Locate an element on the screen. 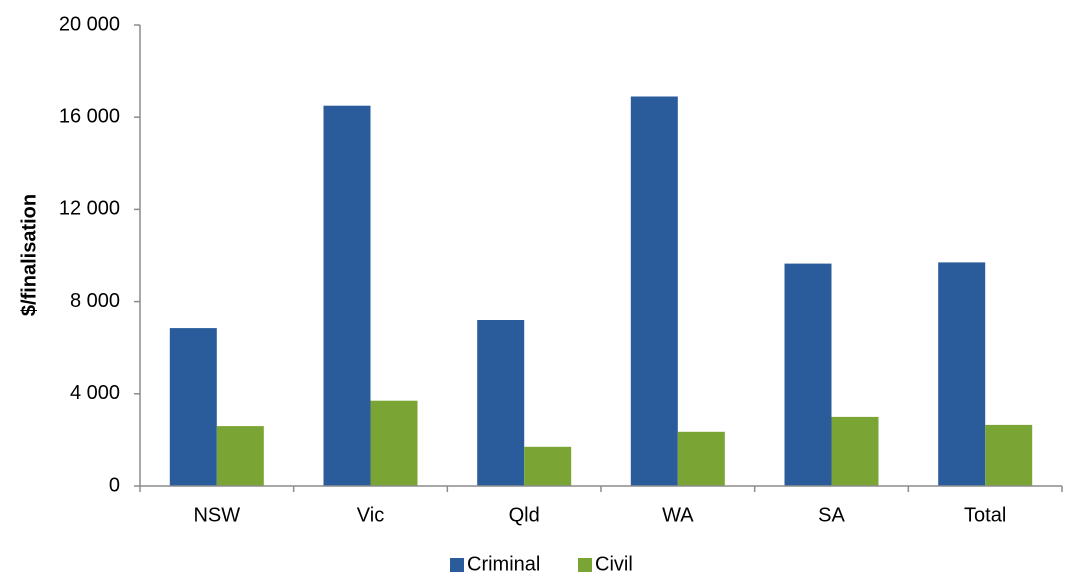  x-tick-label-total: Total is located at coordinates (985, 515).